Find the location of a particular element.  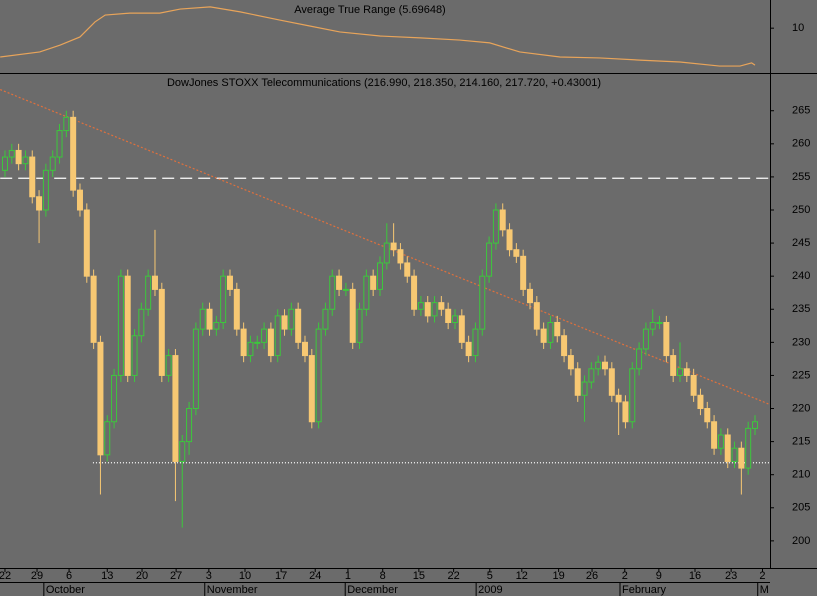

x-tick-label: 12 is located at coordinates (522, 576).